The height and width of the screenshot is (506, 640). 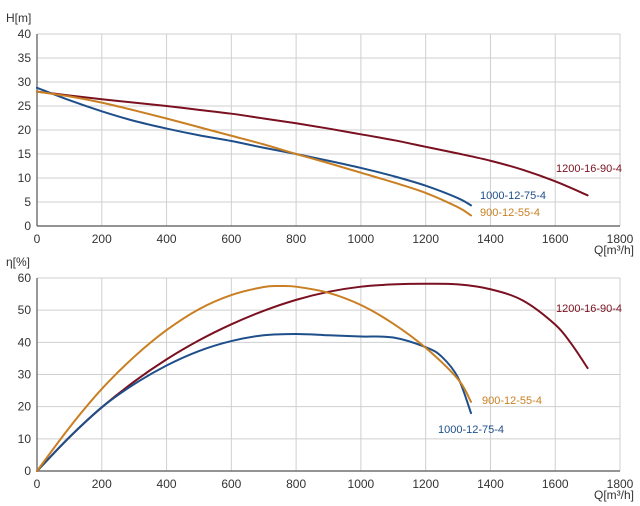 What do you see at coordinates (18, 262) in the screenshot?
I see `y-axis-label: η[%]` at bounding box center [18, 262].